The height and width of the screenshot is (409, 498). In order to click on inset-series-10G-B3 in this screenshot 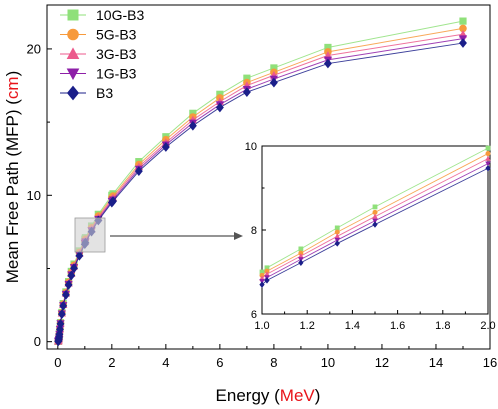, I will do `click(375, 210)`.